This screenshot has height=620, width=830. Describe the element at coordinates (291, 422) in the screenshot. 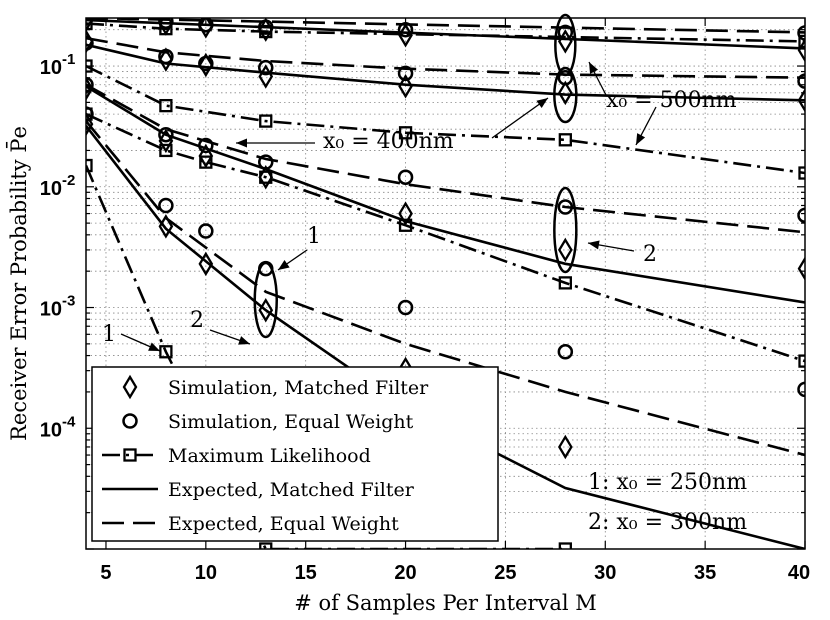

I see `legend-label: Simulation, Equal Weight` at that location.